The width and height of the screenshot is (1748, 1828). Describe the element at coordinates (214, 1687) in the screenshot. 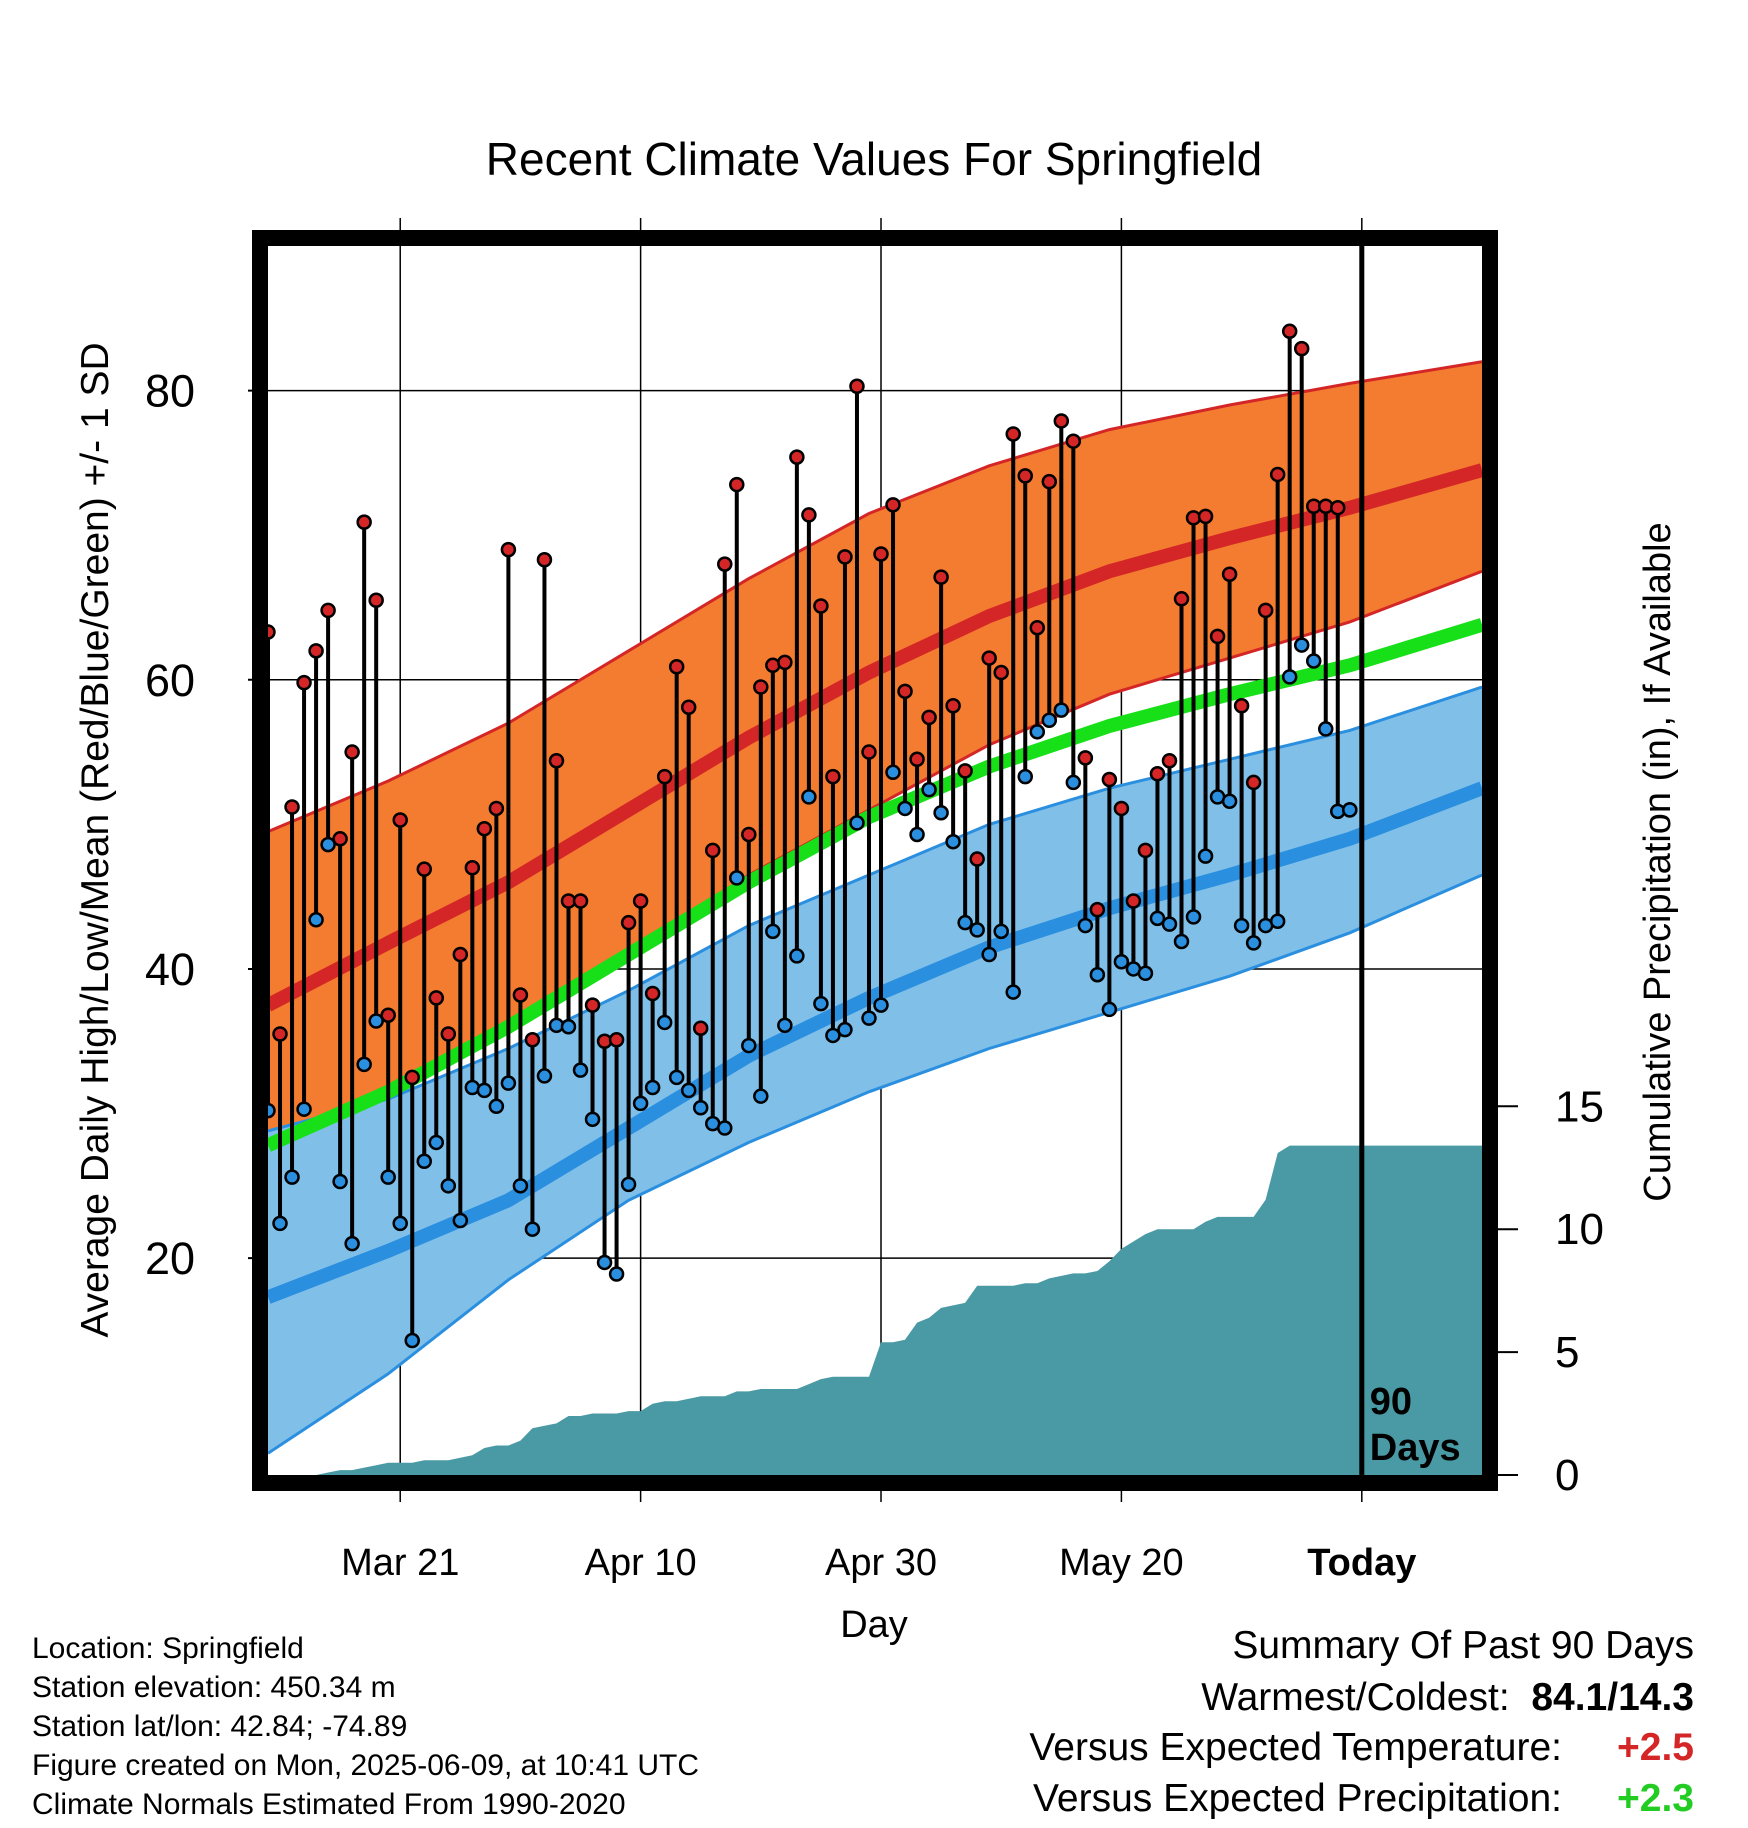

I see `elevation-text: Station elevation: 450.34 m` at that location.